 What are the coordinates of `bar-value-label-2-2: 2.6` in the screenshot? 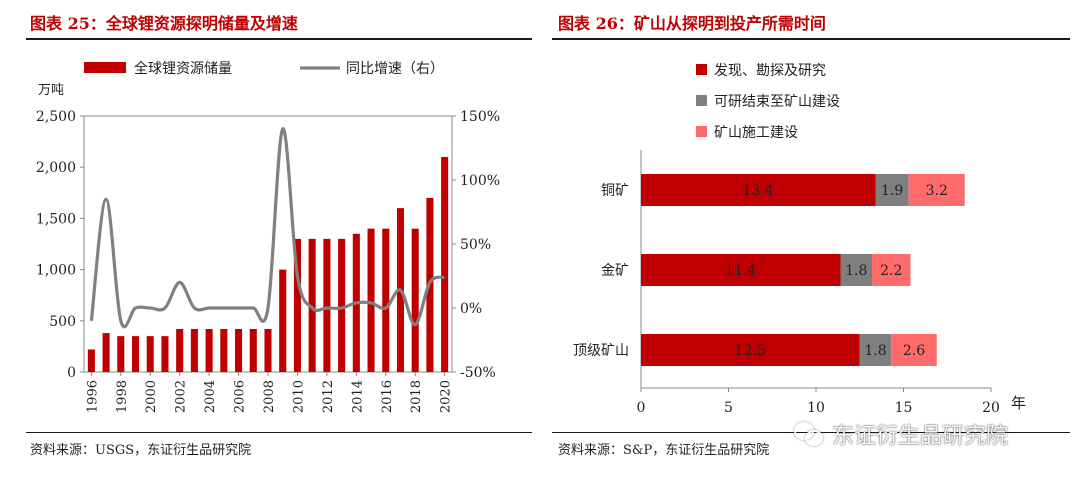 It's located at (914, 351).